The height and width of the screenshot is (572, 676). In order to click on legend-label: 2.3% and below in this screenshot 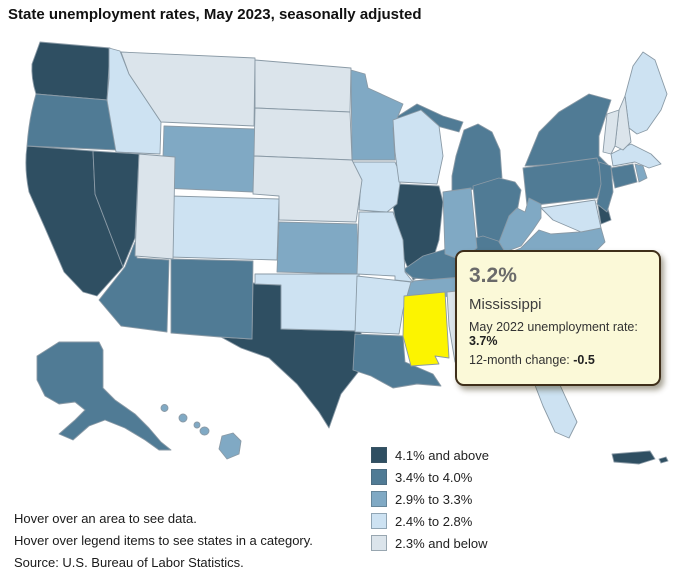, I will do `click(441, 543)`.